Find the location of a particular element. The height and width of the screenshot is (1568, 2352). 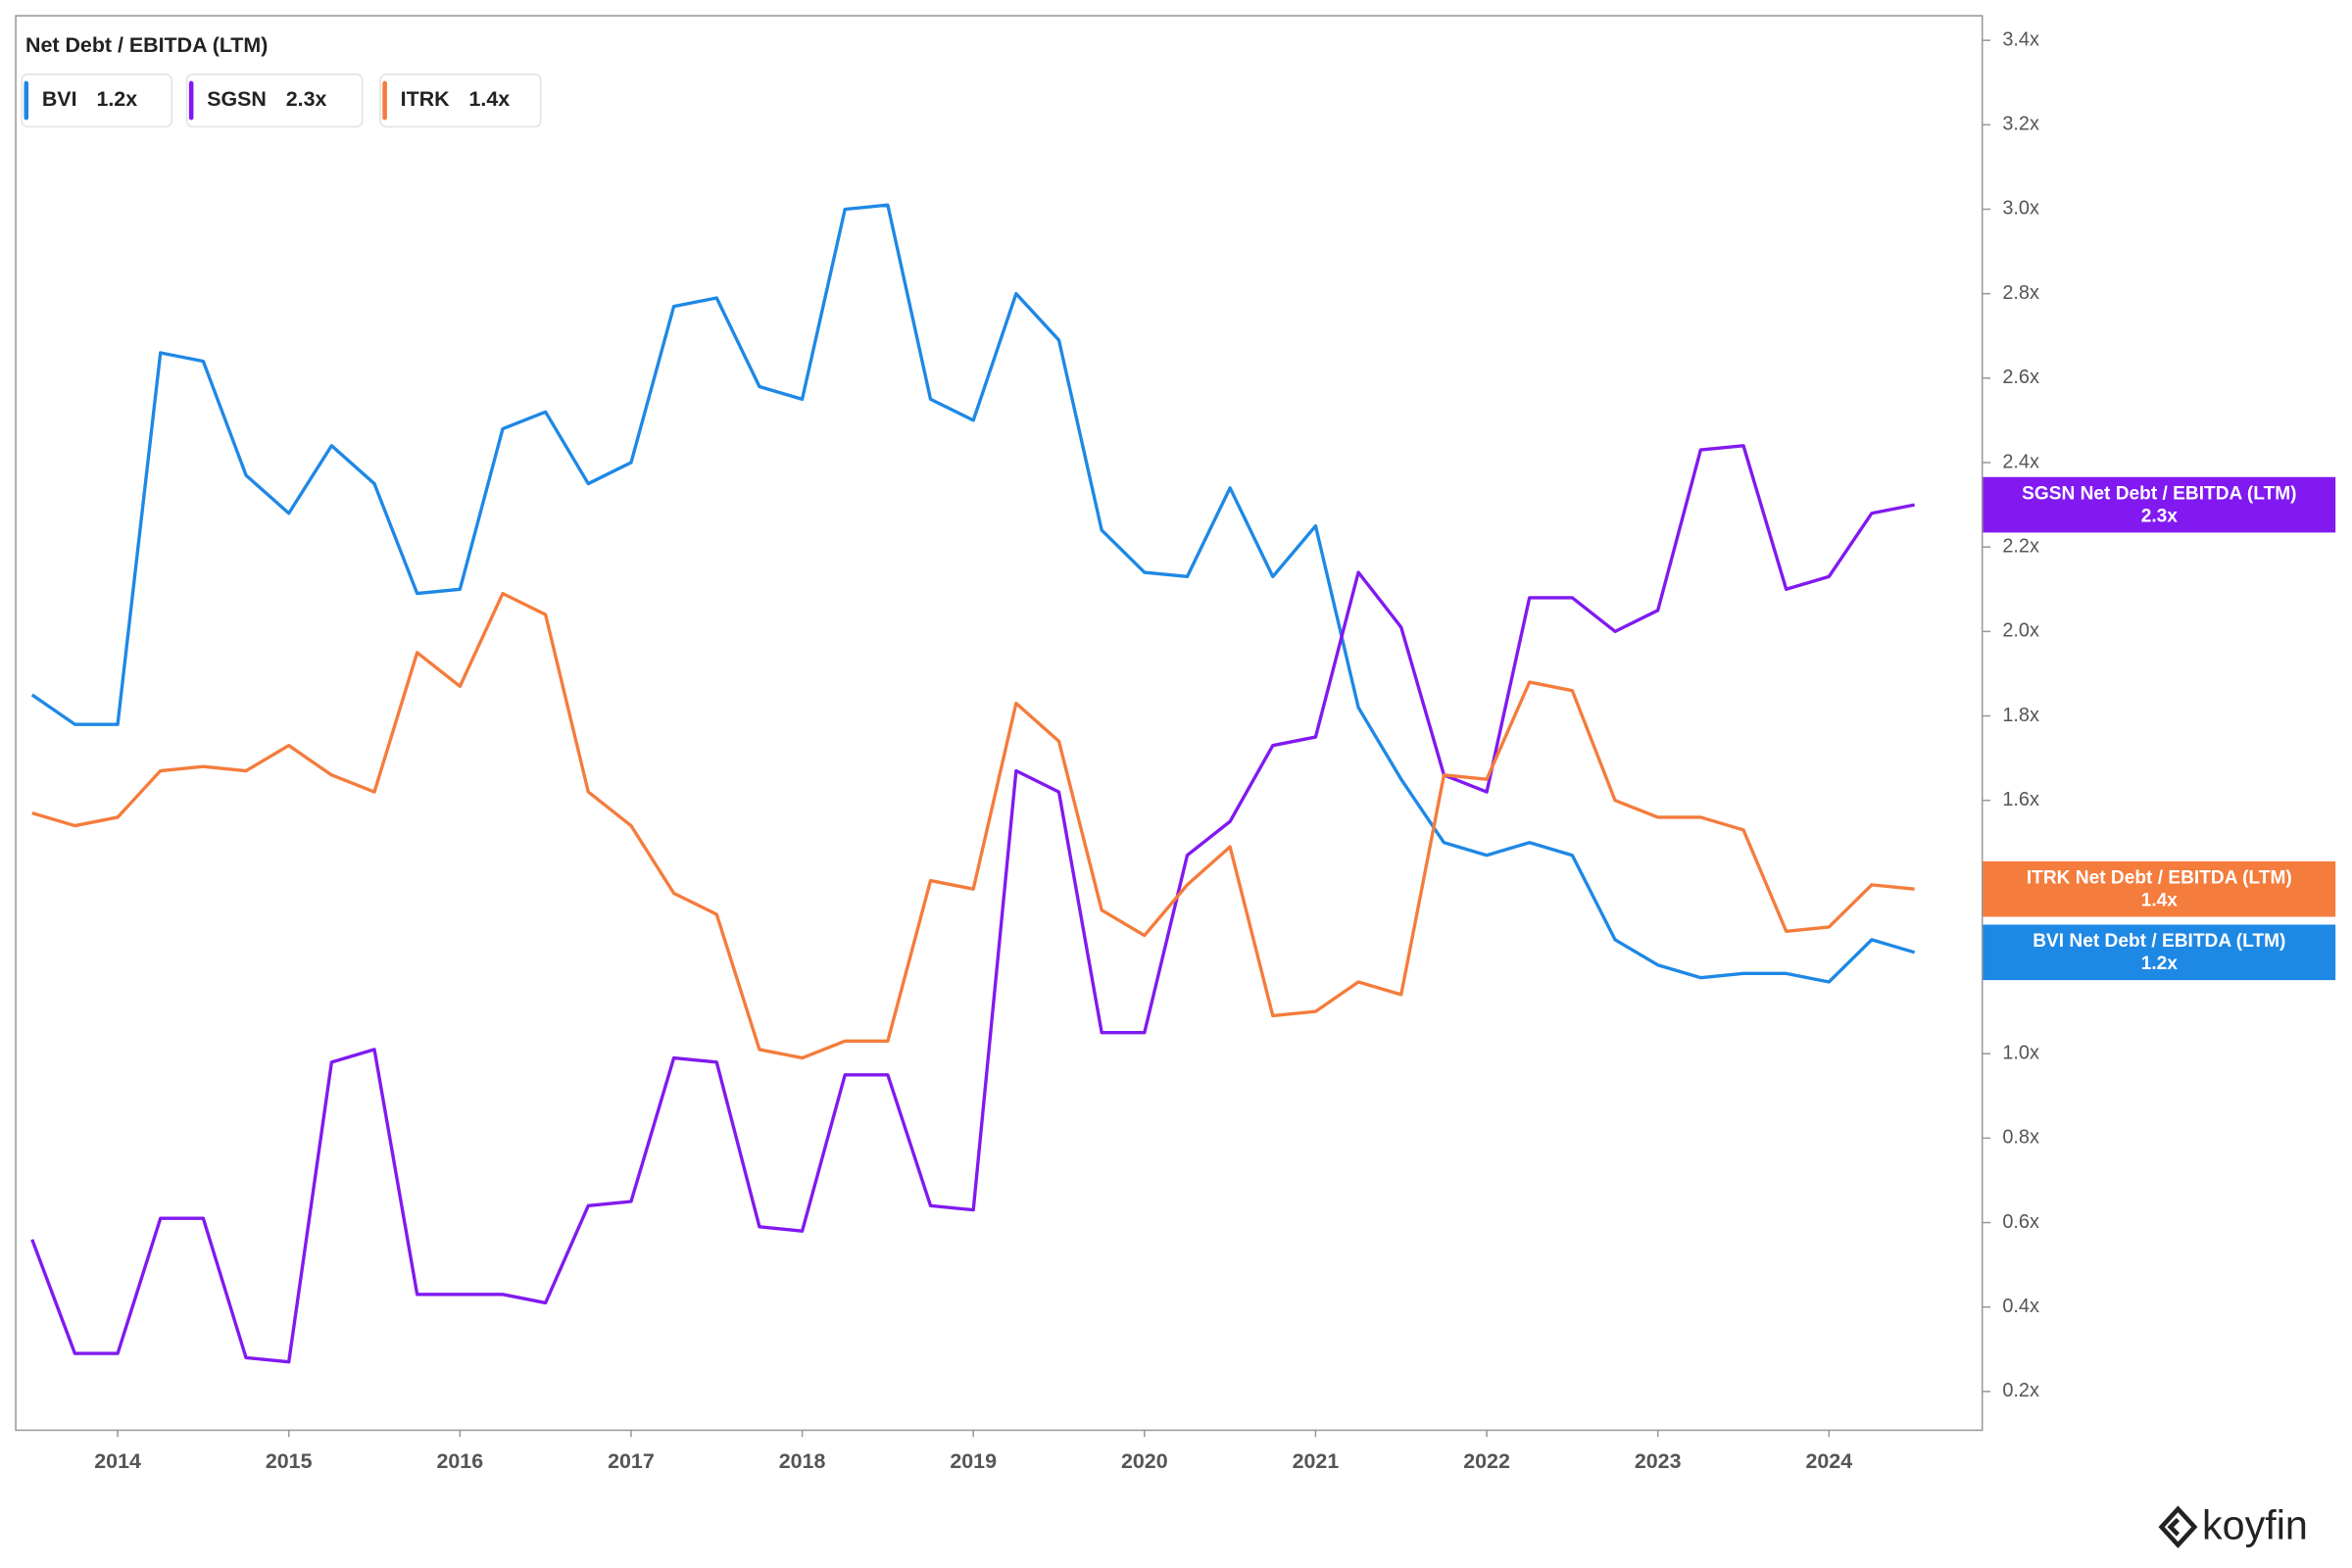

y-tick-label: 0.4x is located at coordinates (2020, 1306).